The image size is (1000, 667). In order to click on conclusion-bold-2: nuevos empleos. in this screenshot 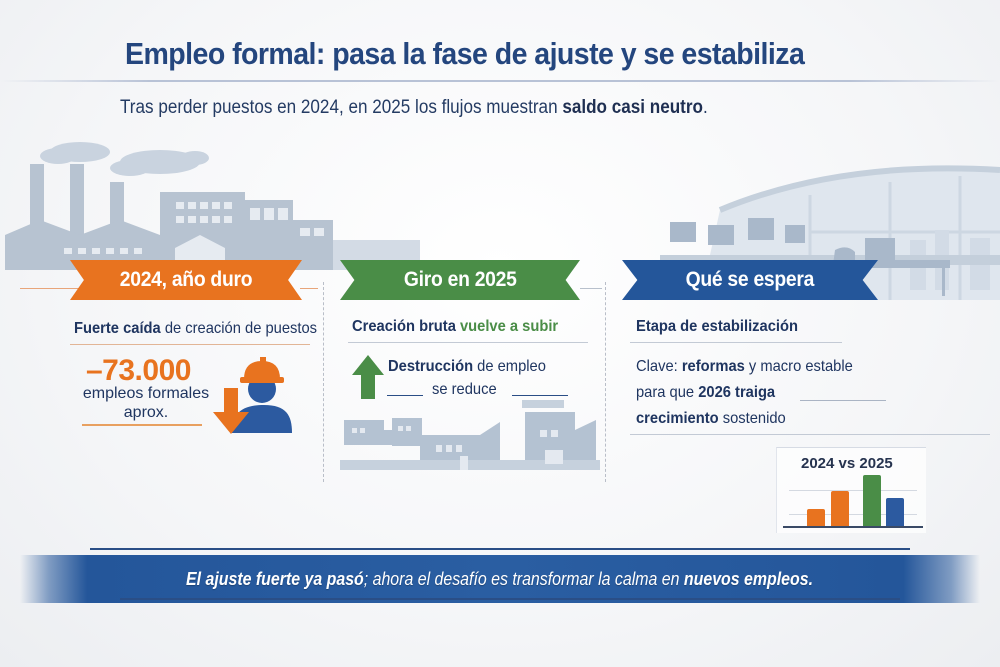, I will do `click(749, 578)`.